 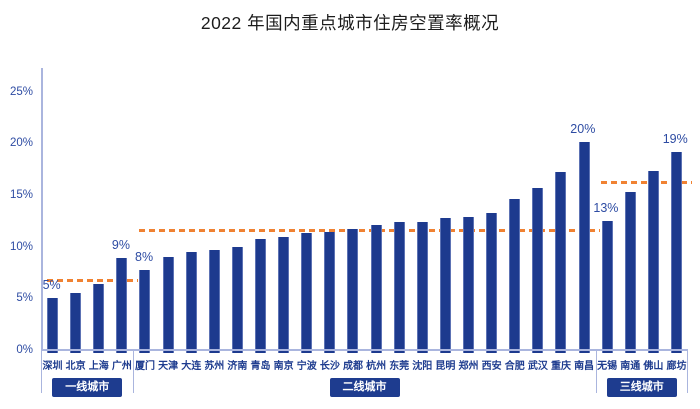 I want to click on city-label: 佛山, so click(x=653, y=366).